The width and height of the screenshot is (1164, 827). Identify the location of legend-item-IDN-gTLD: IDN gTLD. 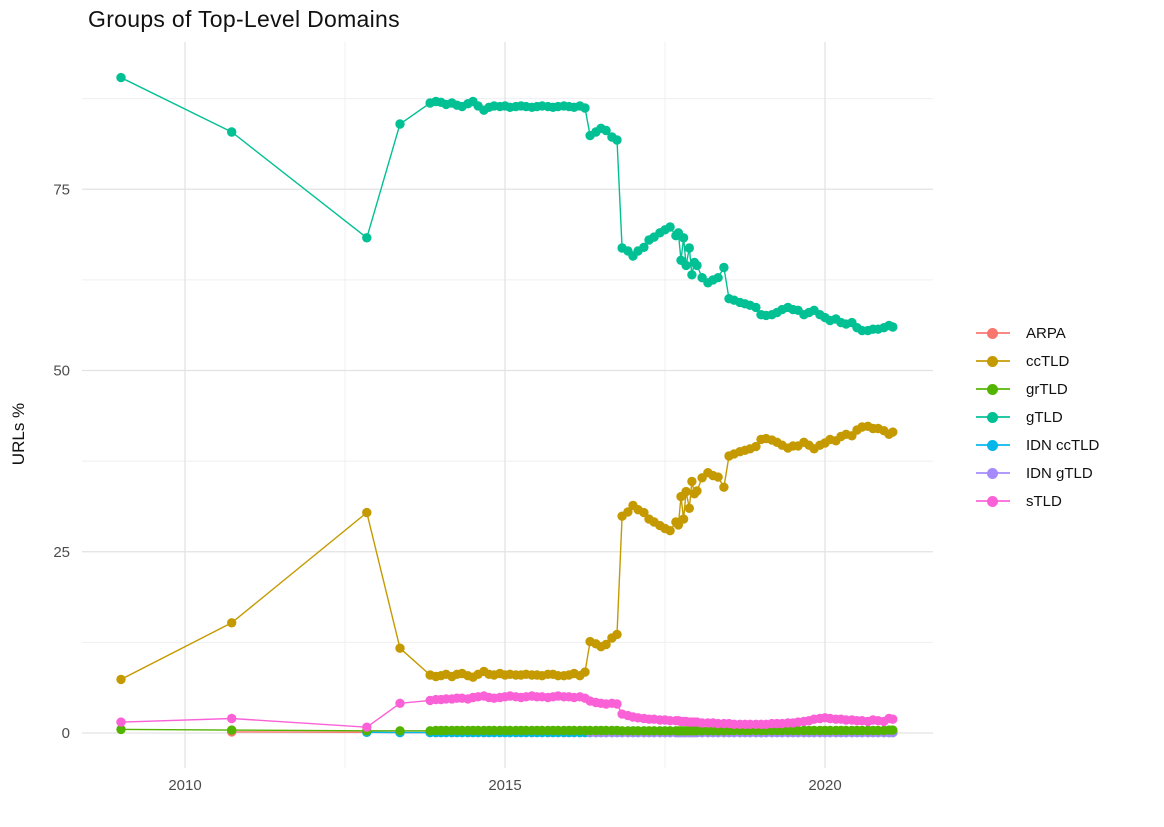
(1037, 473).